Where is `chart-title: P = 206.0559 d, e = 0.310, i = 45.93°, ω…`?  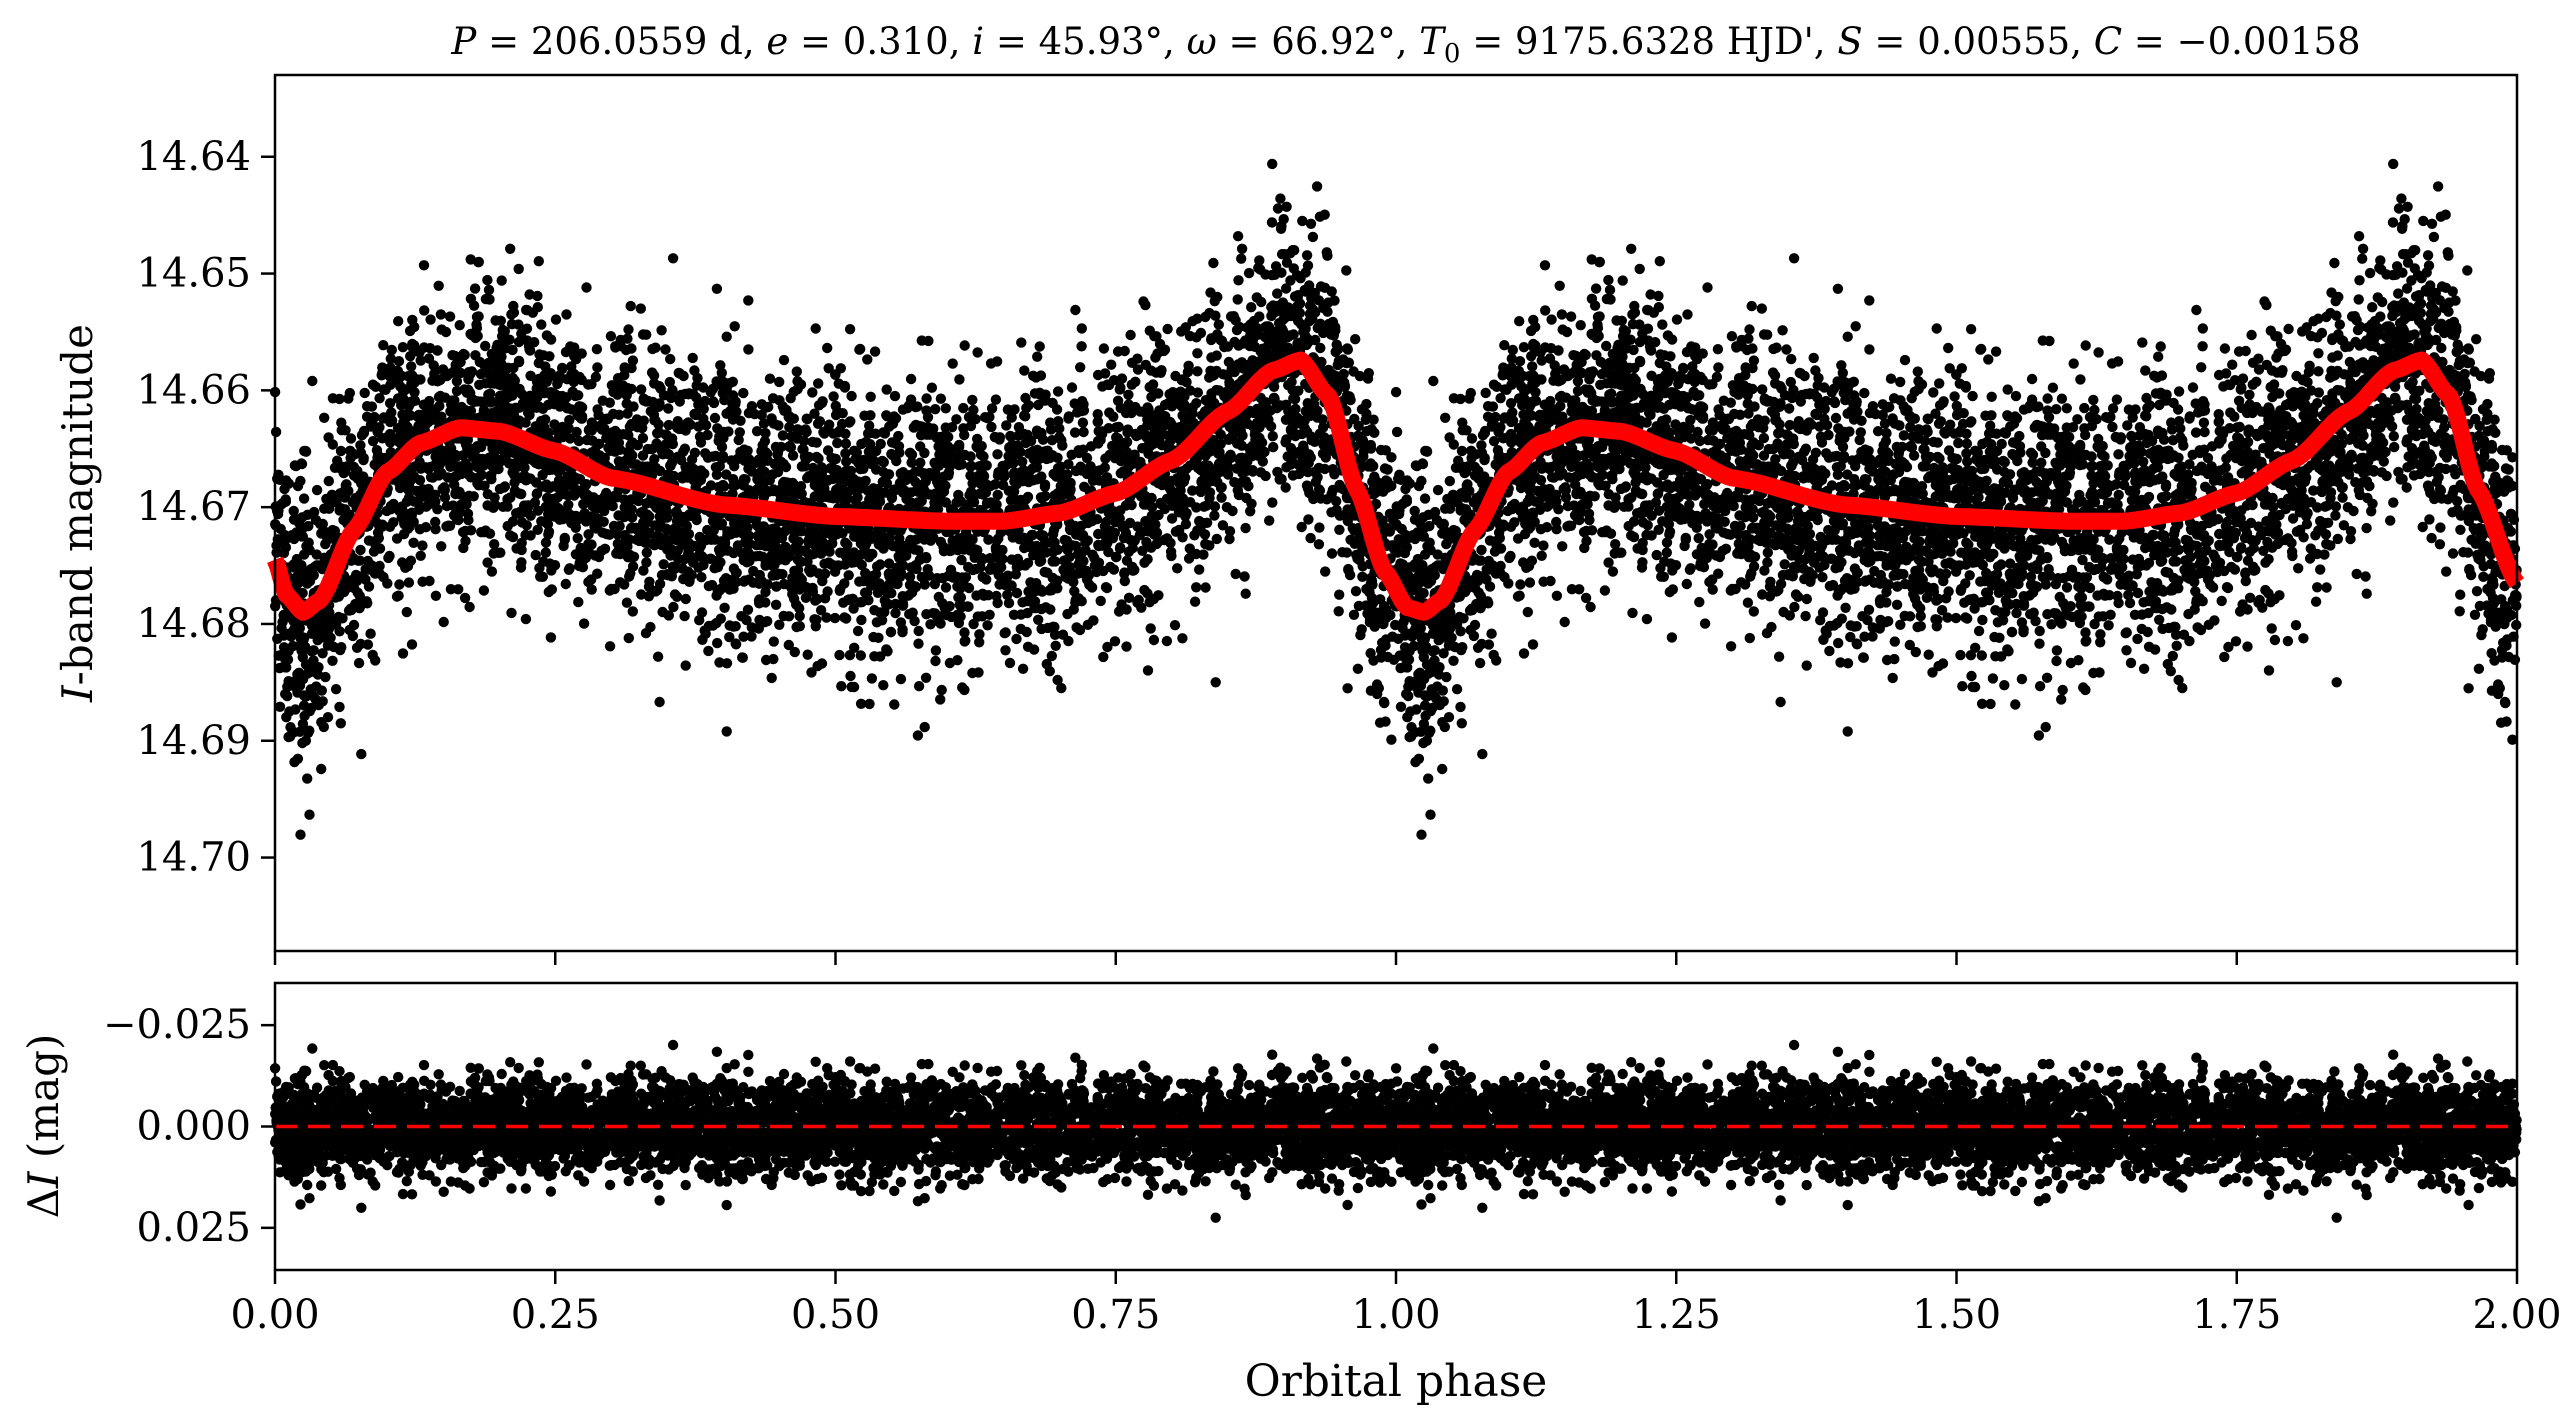
chart-title: P = 206.0559 d, e = 0.310, i = 45.93°, ω… is located at coordinates (1405, 44).